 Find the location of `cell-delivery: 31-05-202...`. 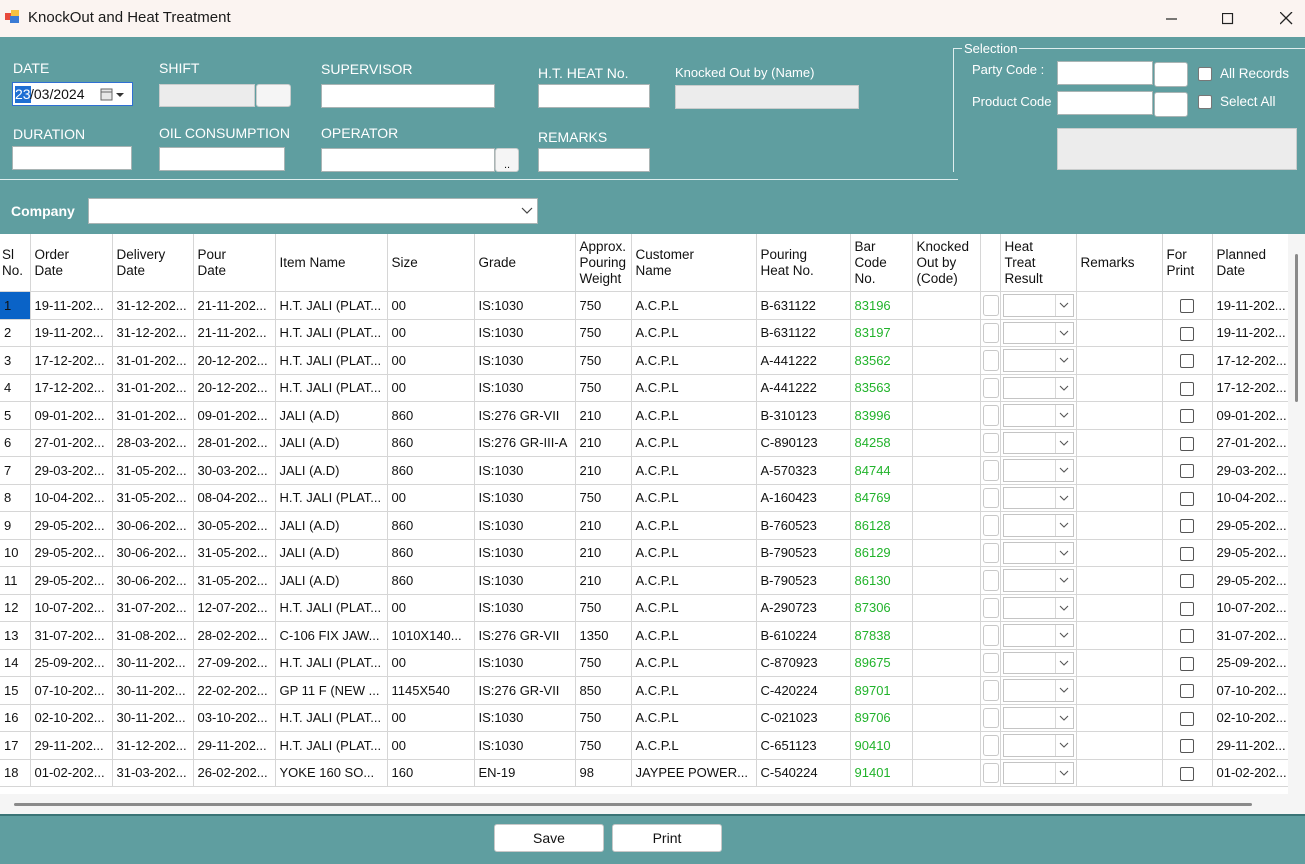

cell-delivery: 31-05-202... is located at coordinates (153, 498).